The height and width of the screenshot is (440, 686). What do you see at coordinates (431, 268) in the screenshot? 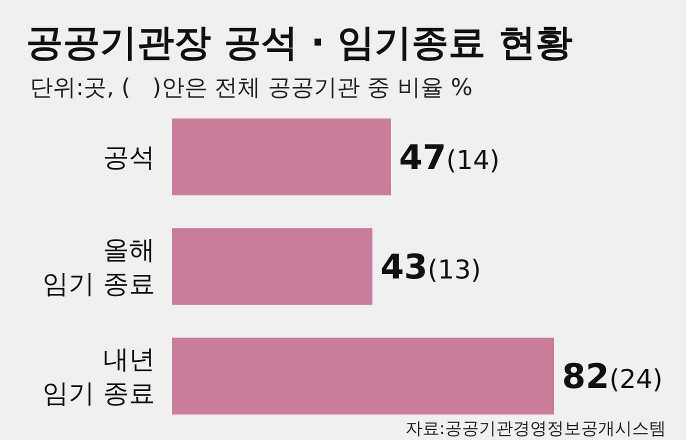
I see `data-label: 43(13)` at bounding box center [431, 268].